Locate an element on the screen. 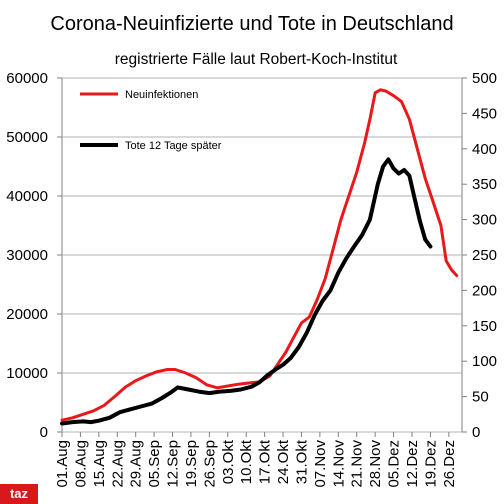 This screenshot has height=504, width=504. x-tick-label: 03.Okt is located at coordinates (228, 461).